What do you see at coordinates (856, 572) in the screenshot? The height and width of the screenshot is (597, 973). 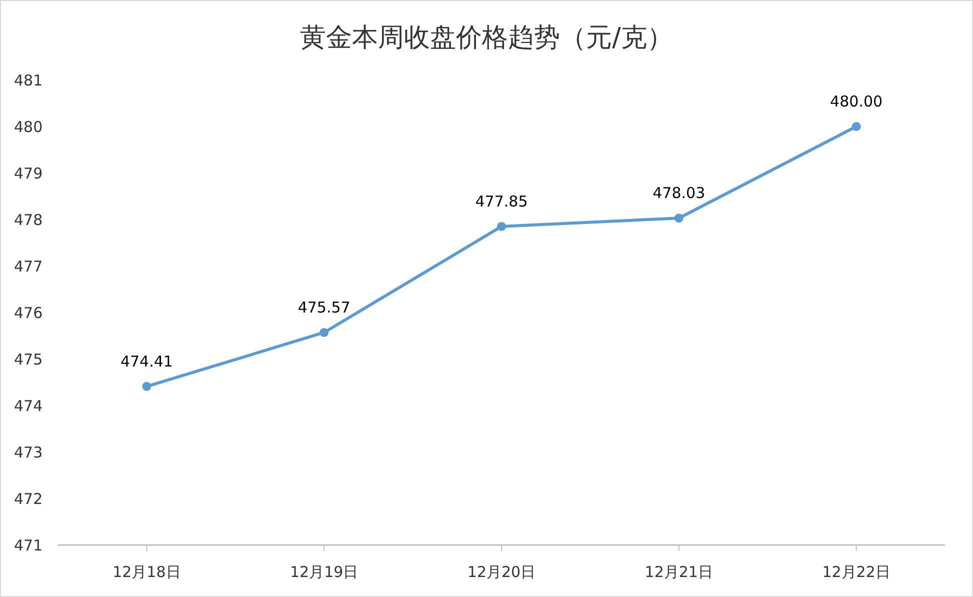 I see `x-tick-label: 12月22日` at bounding box center [856, 572].